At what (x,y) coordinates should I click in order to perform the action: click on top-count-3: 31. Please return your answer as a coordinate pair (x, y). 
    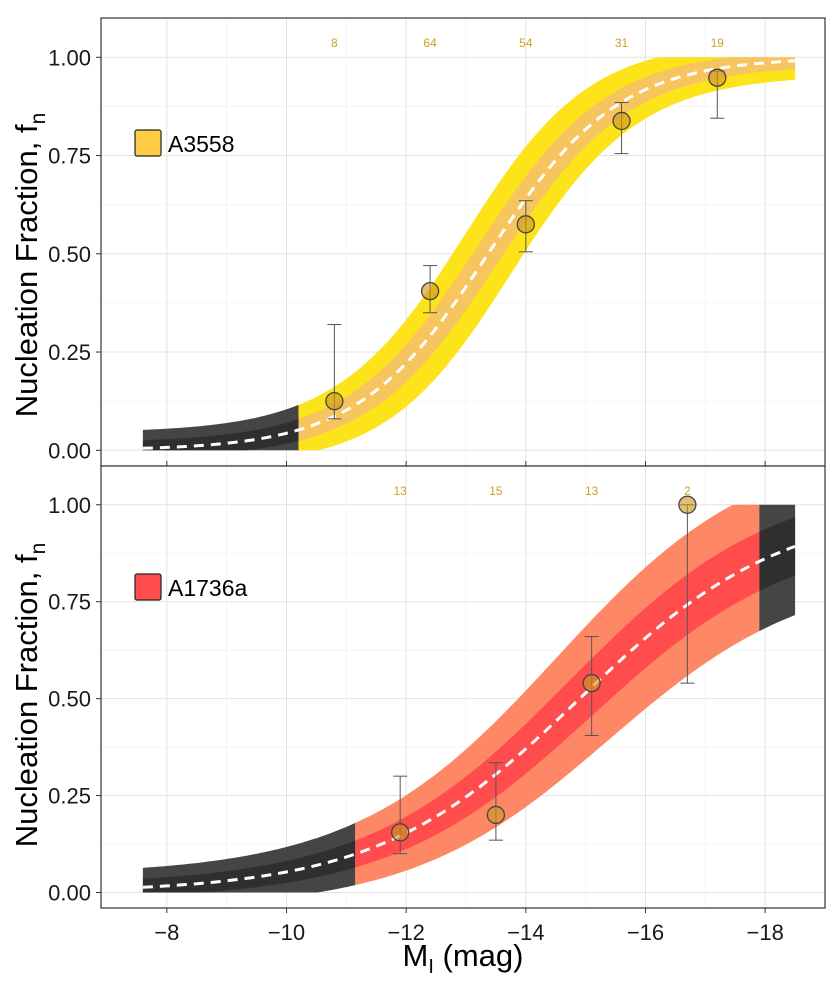
    Looking at the image, I should click on (622, 43).